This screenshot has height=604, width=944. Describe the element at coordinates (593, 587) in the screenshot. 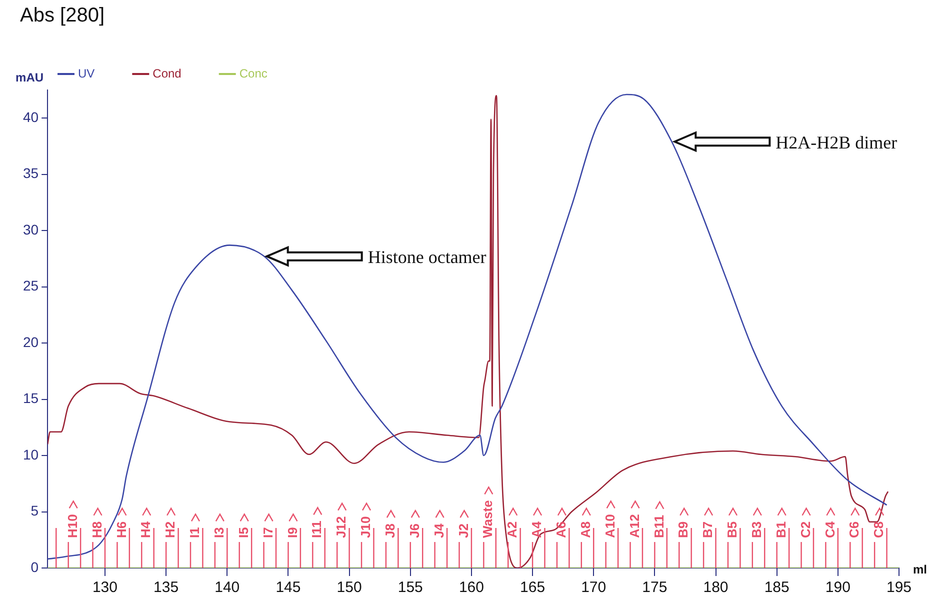

I see `x-tick-label: 170` at that location.